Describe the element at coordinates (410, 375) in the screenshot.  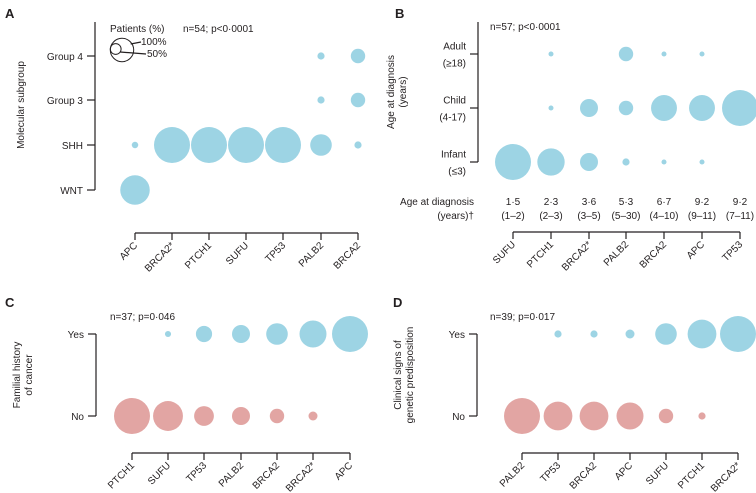
I see `y-axis-title-line: genetic predisposition` at that location.